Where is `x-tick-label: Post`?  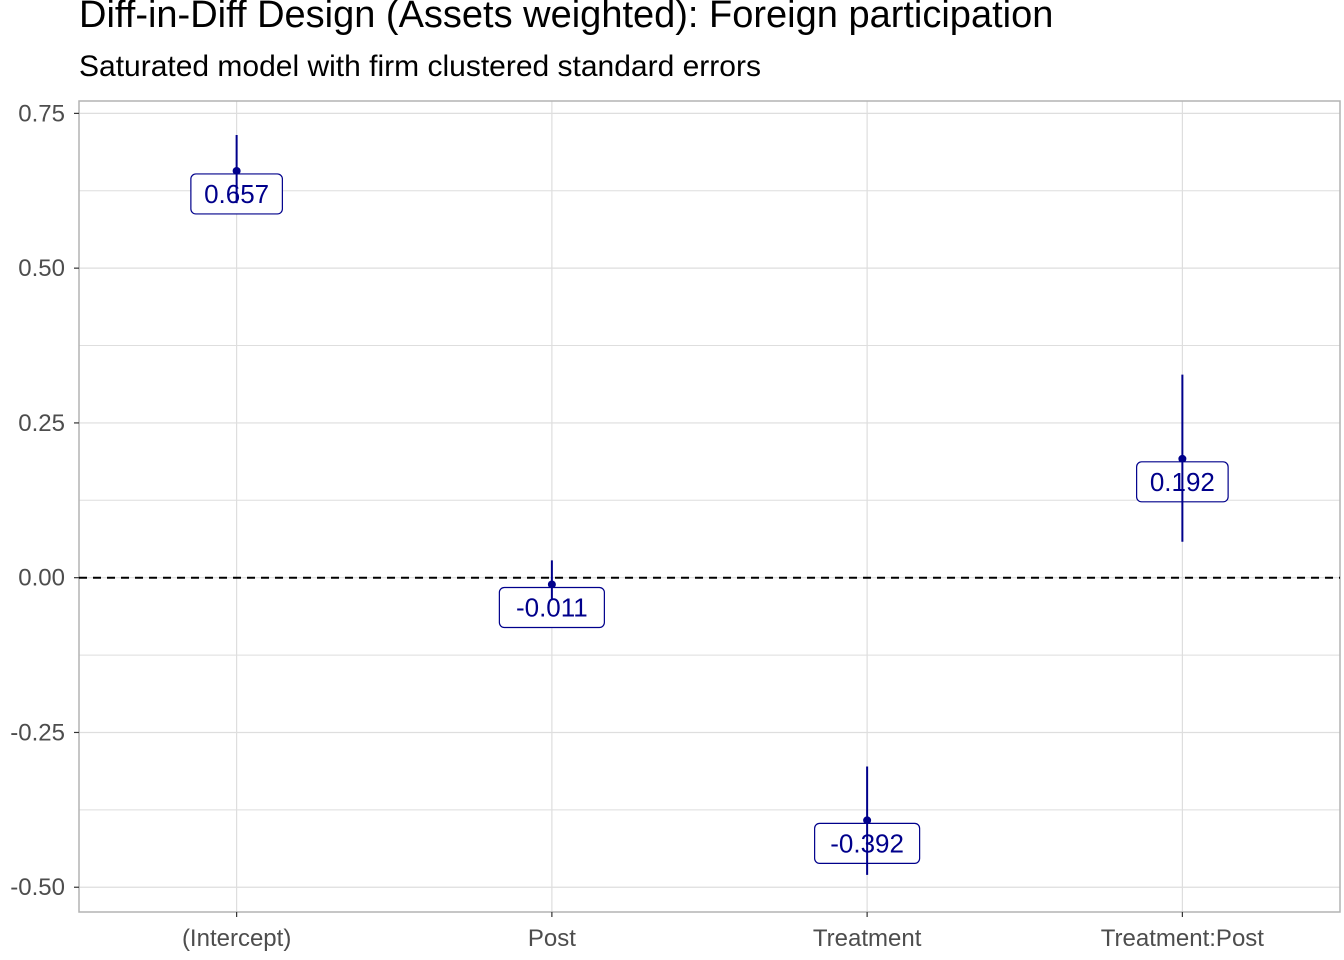
x-tick-label: Post is located at coordinates (552, 938).